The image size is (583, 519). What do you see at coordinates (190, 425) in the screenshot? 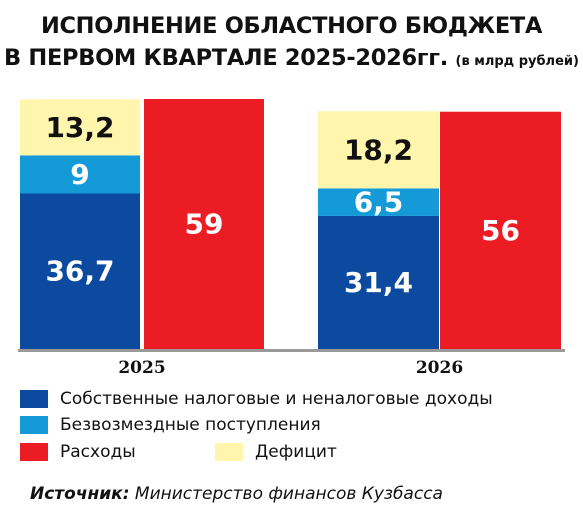
I see `legend-label-grants: Безвозмездные поступления` at bounding box center [190, 425].